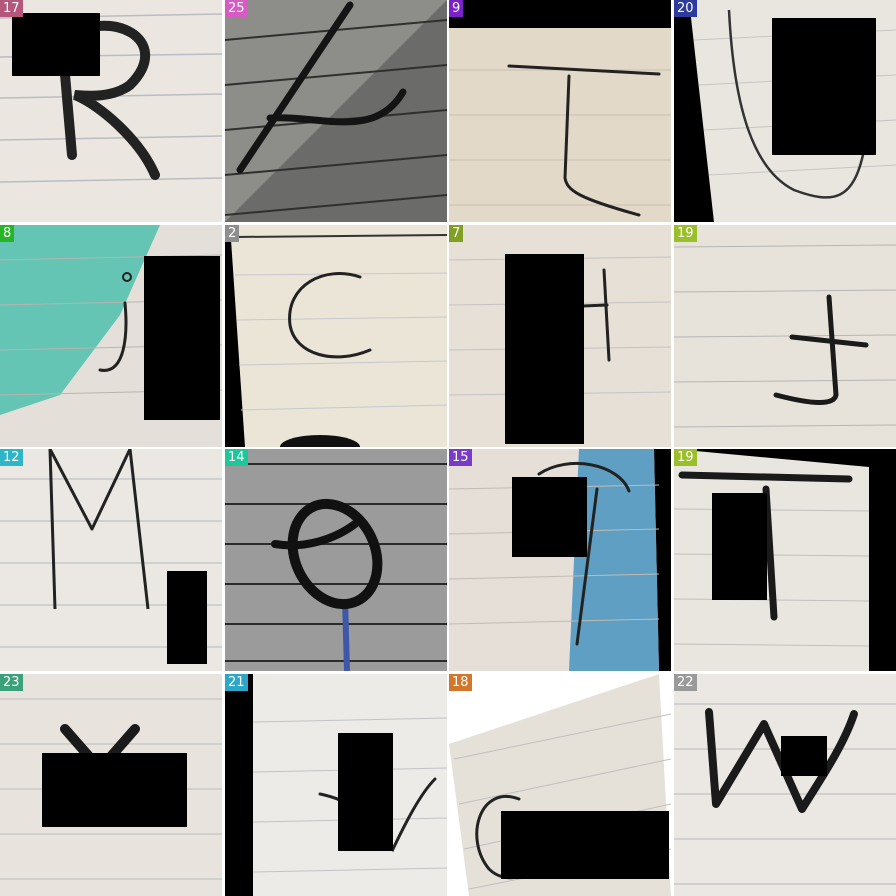 Image resolution: width=896 pixels, height=896 pixels. I want to click on tile-4: 20, so click(785, 111).